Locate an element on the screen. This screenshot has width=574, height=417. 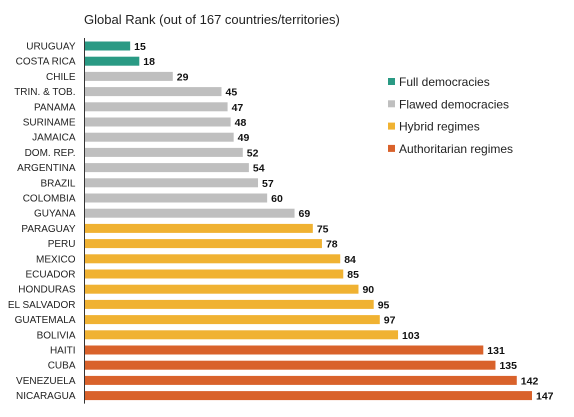
category-label: BOLIVIA is located at coordinates (56, 335).